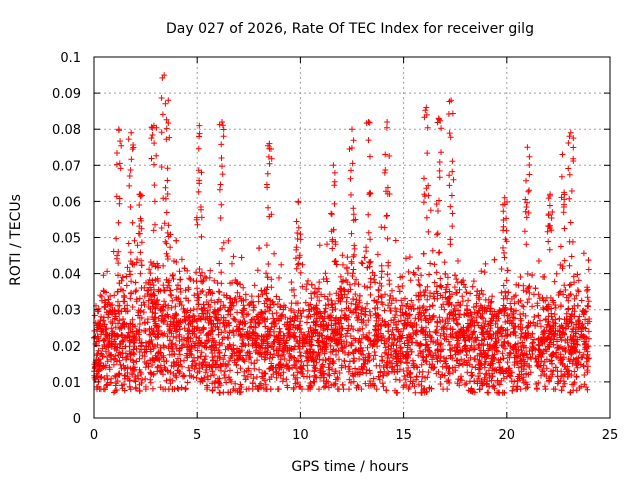  What do you see at coordinates (403, 435) in the screenshot?
I see `x-tick-label: 15` at bounding box center [403, 435].